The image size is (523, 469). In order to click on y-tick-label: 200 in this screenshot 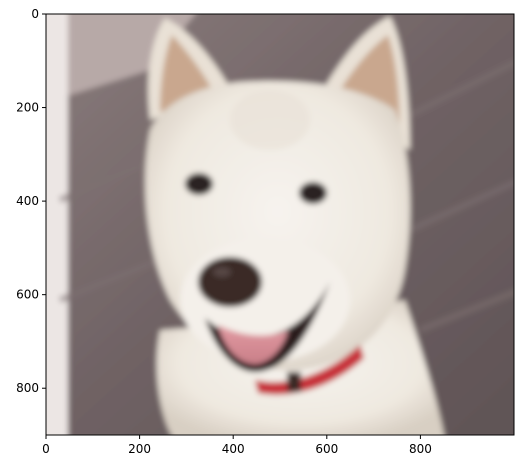, I will do `click(27, 108)`.